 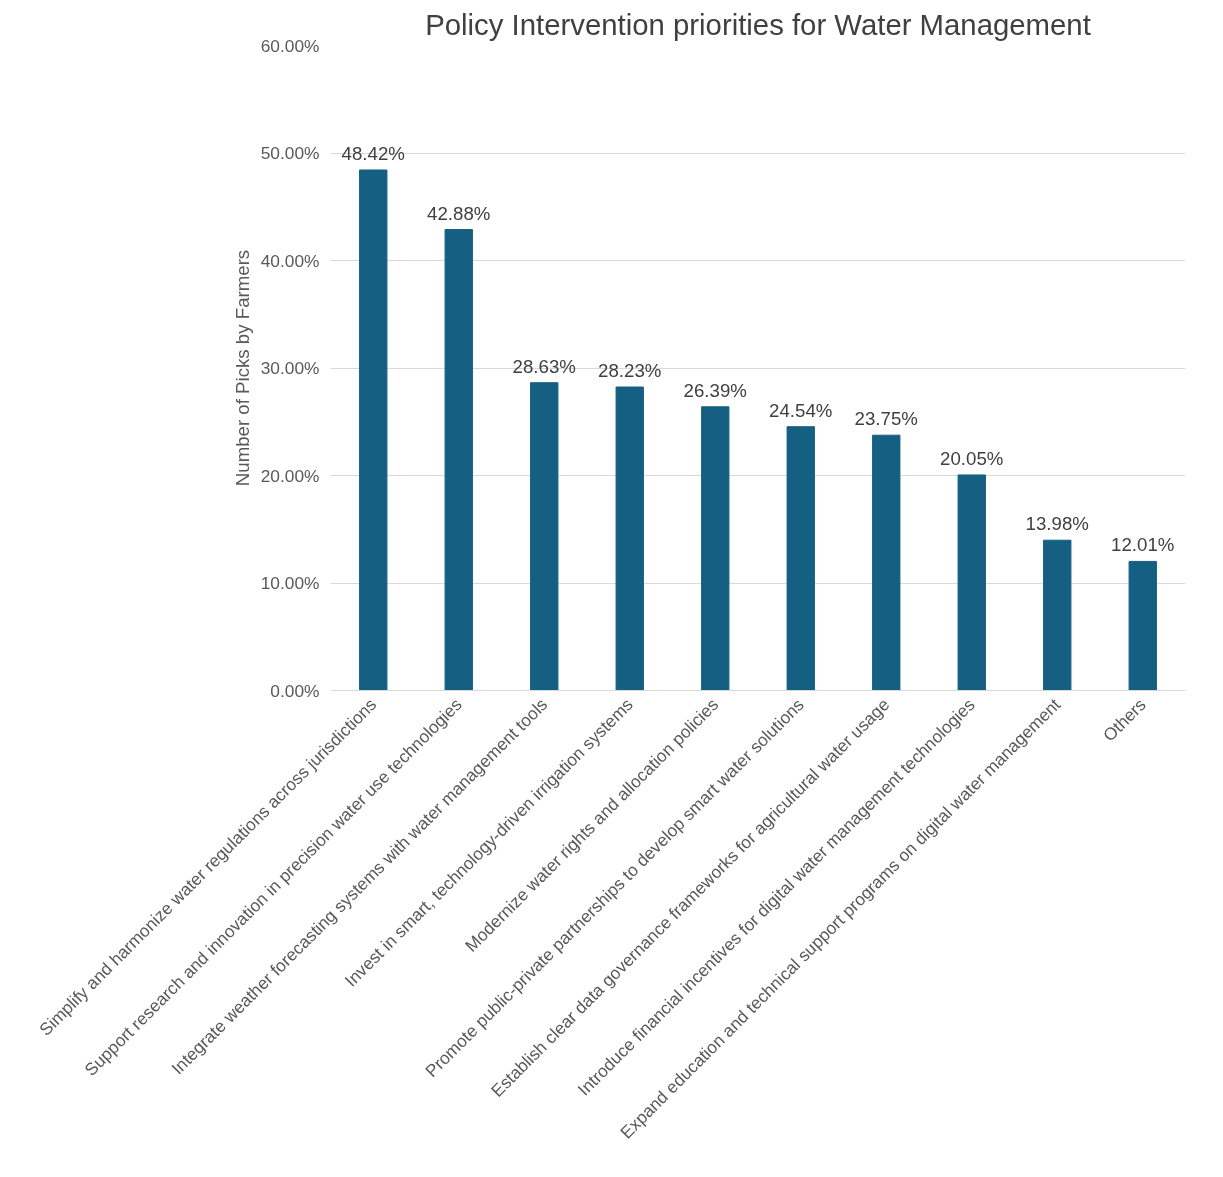 What do you see at coordinates (373, 153) in the screenshot?
I see `data-label: 48.42%` at bounding box center [373, 153].